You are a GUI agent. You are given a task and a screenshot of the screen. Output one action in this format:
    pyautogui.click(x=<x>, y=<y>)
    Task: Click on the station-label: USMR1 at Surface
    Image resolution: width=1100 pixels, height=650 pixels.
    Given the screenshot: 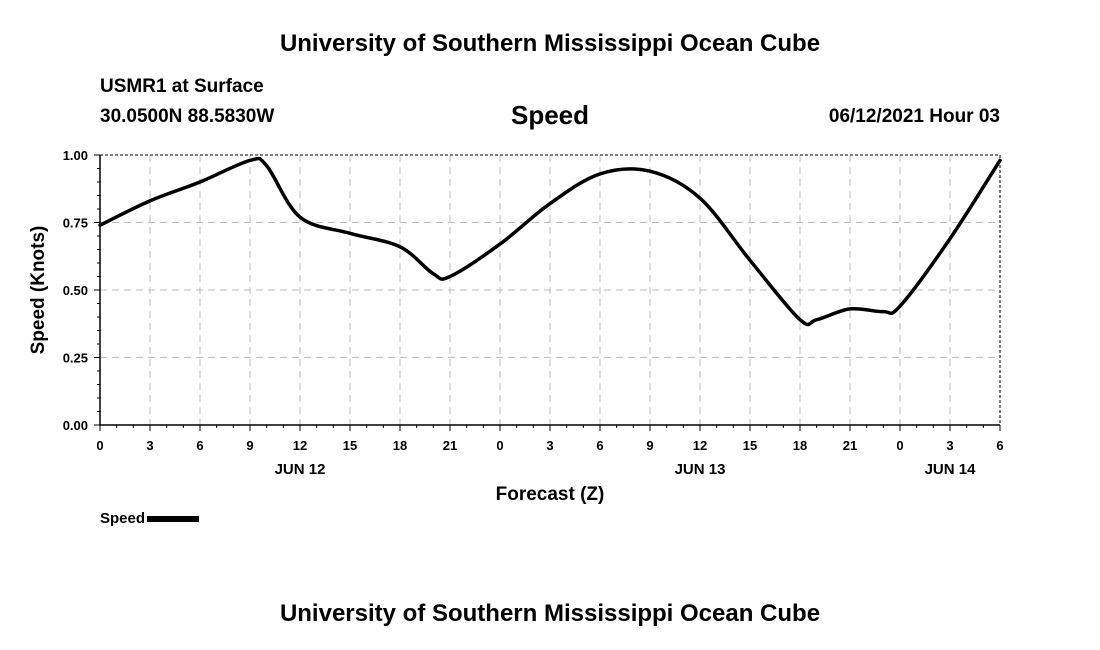 What is the action you would take?
    pyautogui.click(x=182, y=86)
    